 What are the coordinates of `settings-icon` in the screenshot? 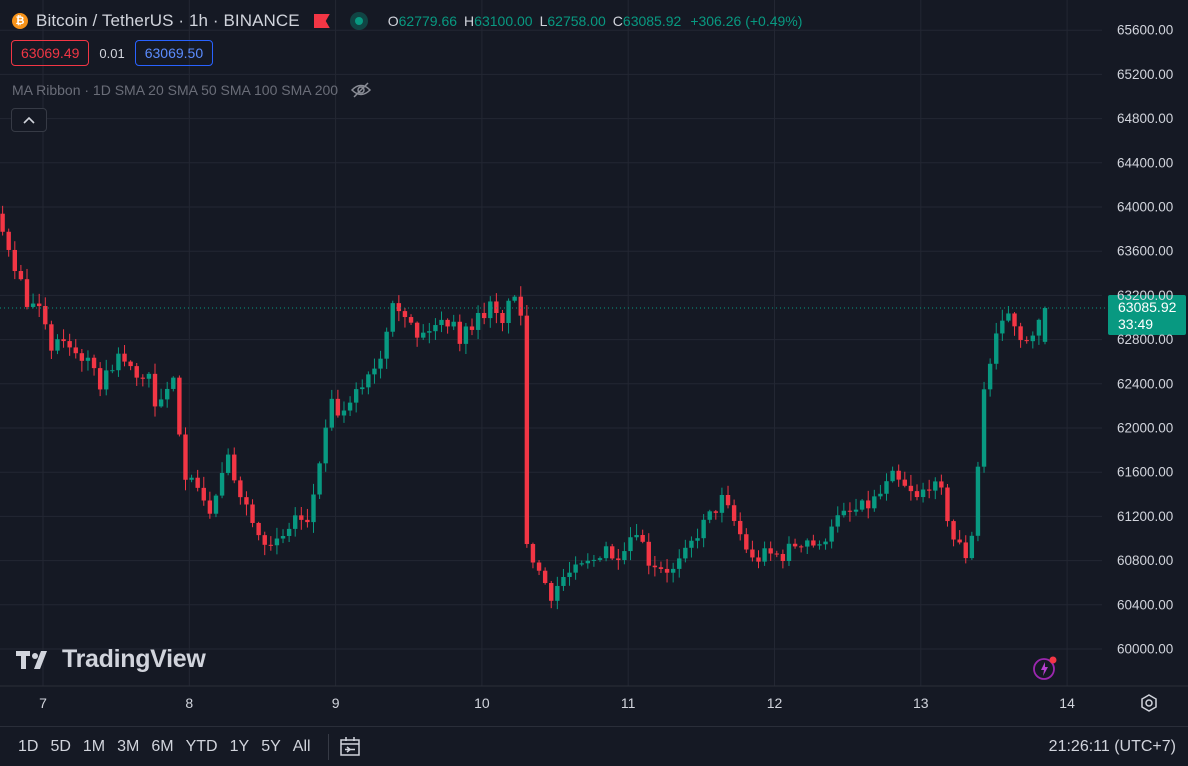 It's located at (1149, 703).